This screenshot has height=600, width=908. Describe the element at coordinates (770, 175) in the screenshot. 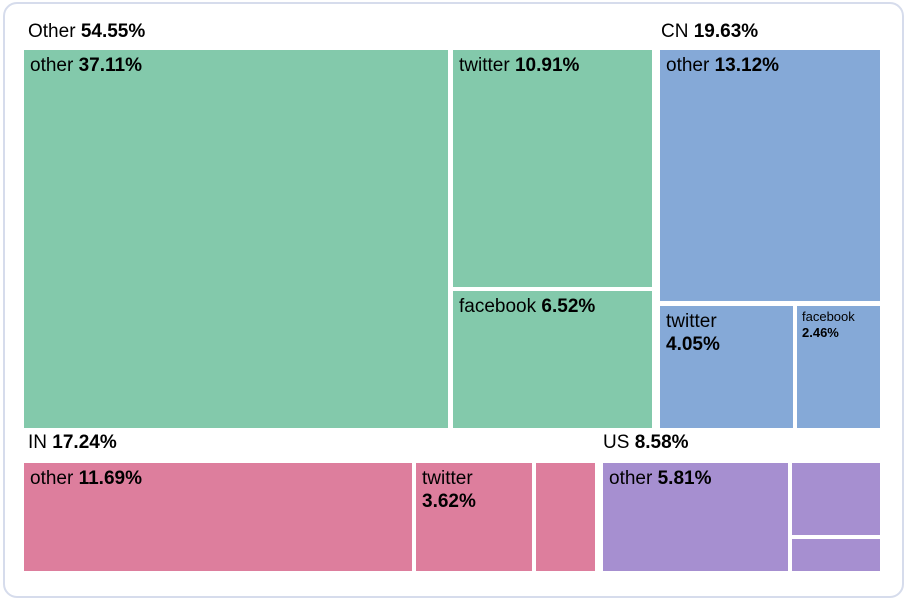

I see `treemap-cell-cn-other: other 13.12%` at that location.